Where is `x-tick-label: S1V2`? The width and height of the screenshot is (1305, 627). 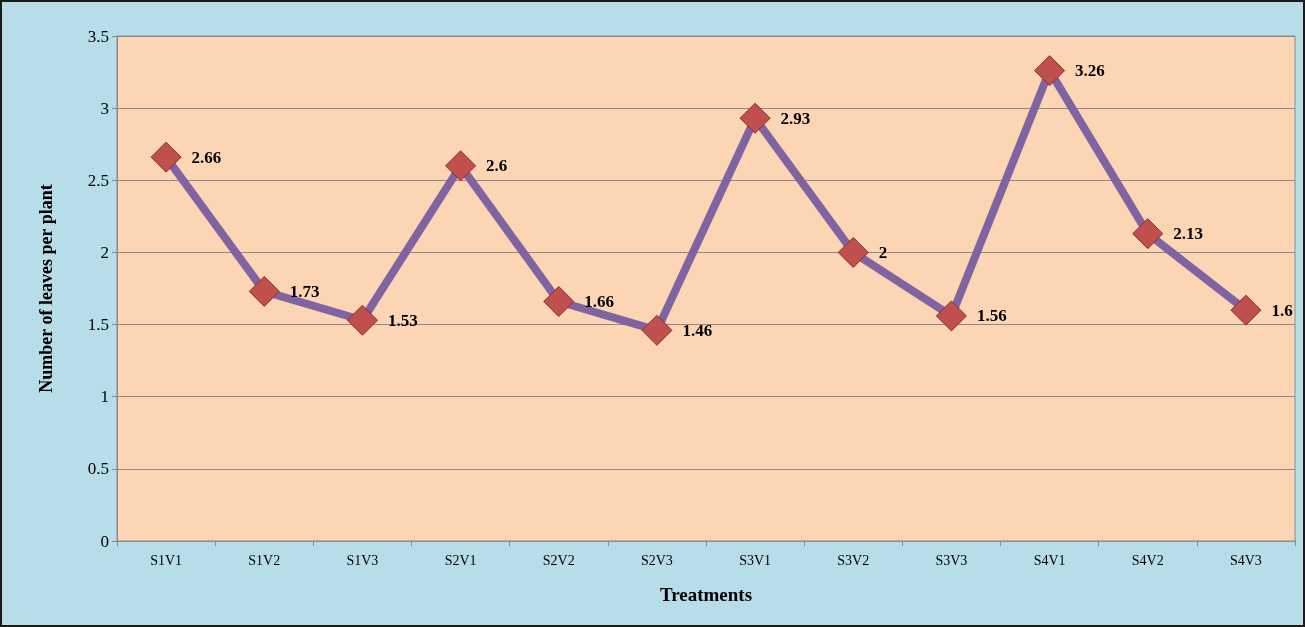 x-tick-label: S1V2 is located at coordinates (264, 560).